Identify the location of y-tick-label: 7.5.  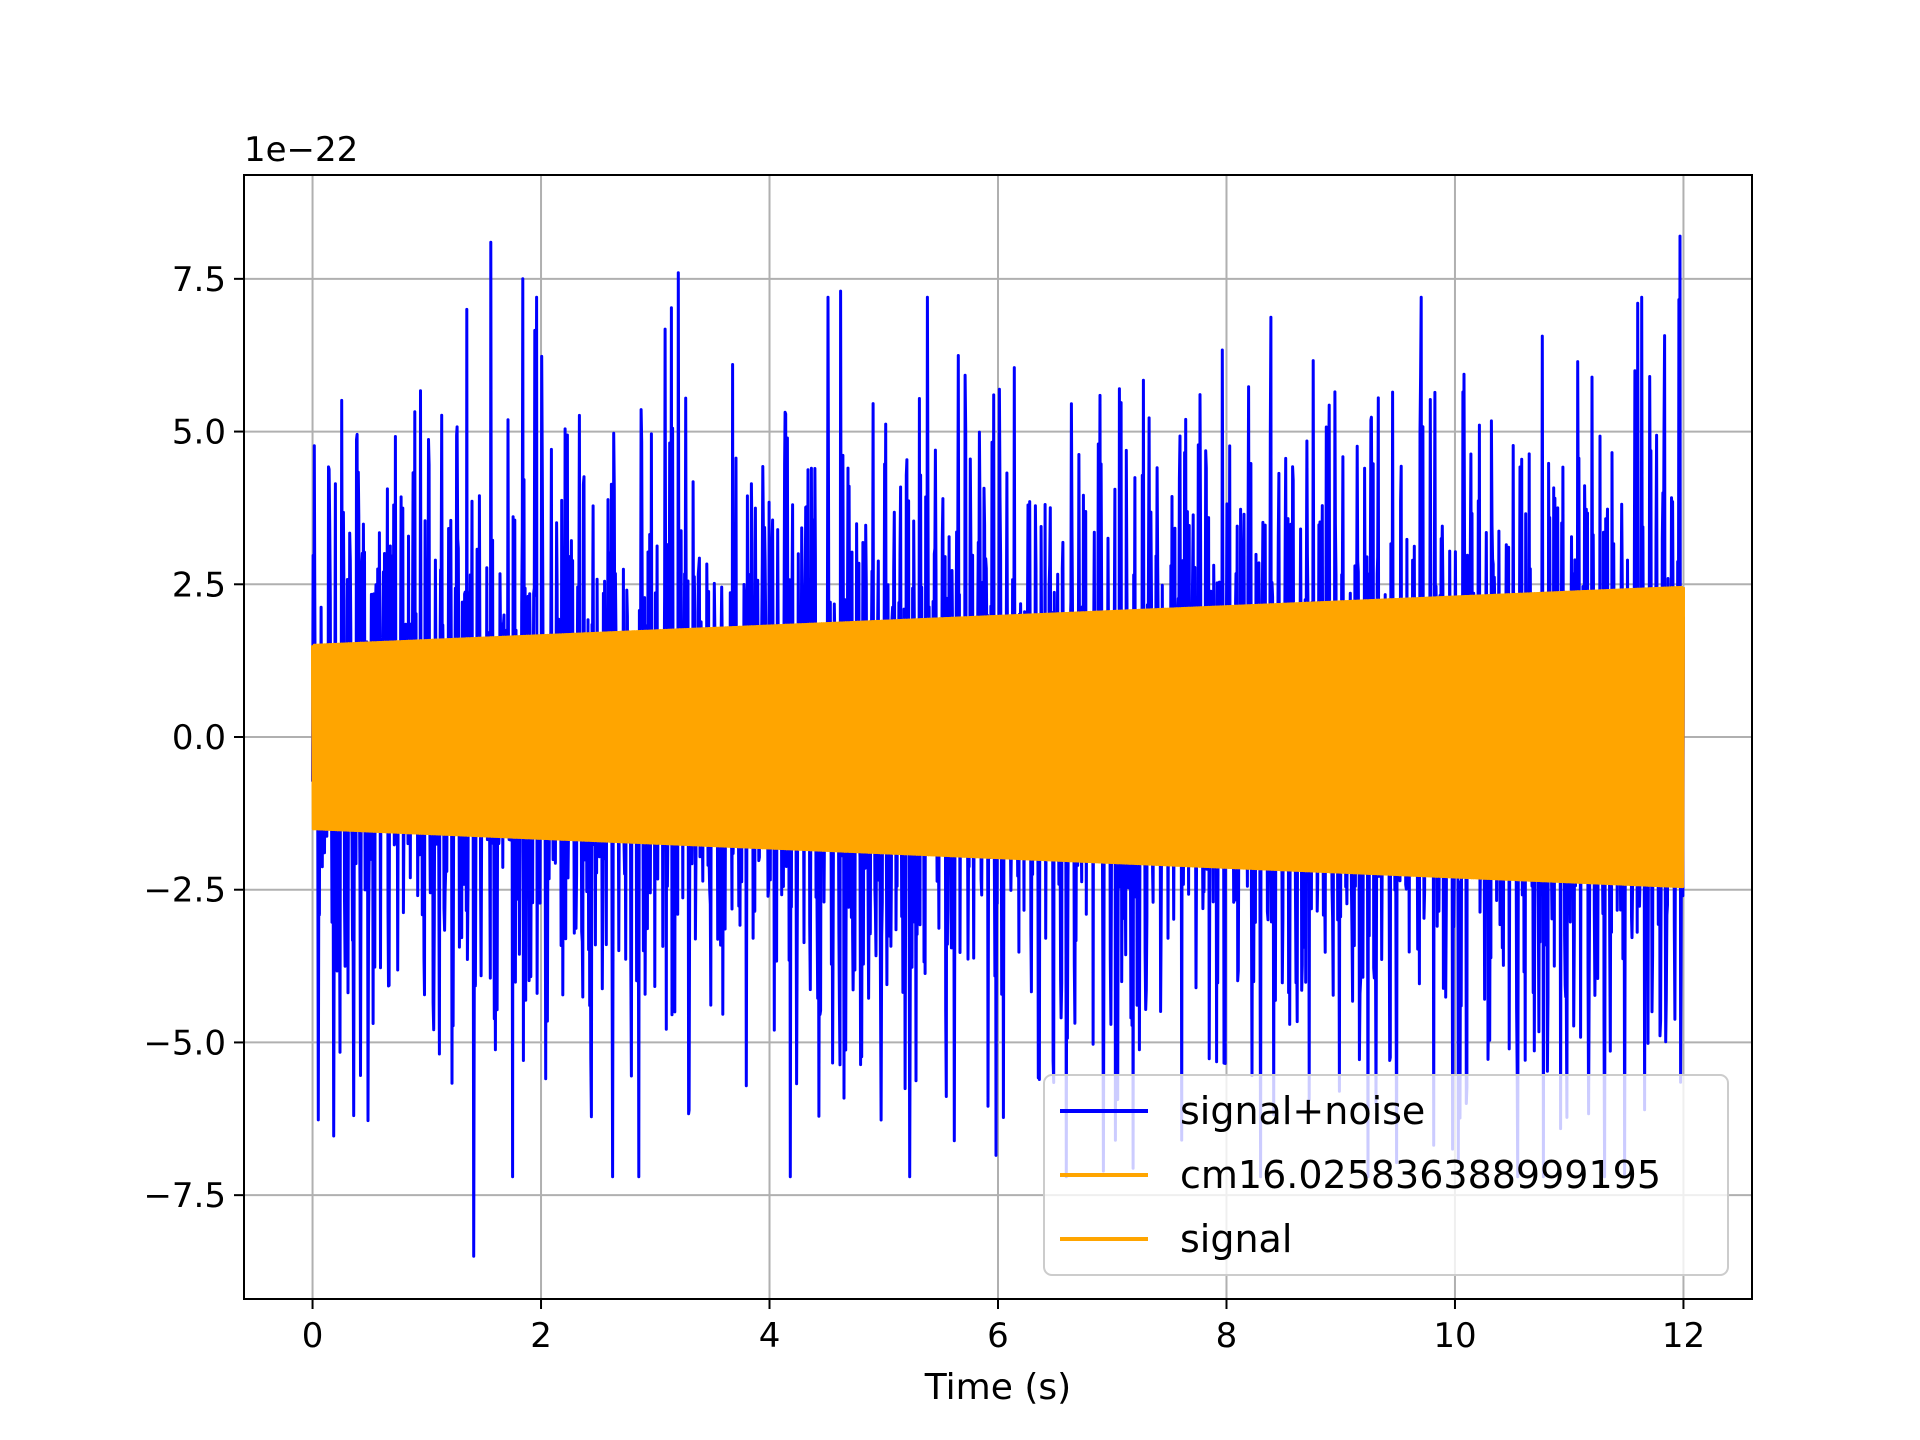
(199, 280).